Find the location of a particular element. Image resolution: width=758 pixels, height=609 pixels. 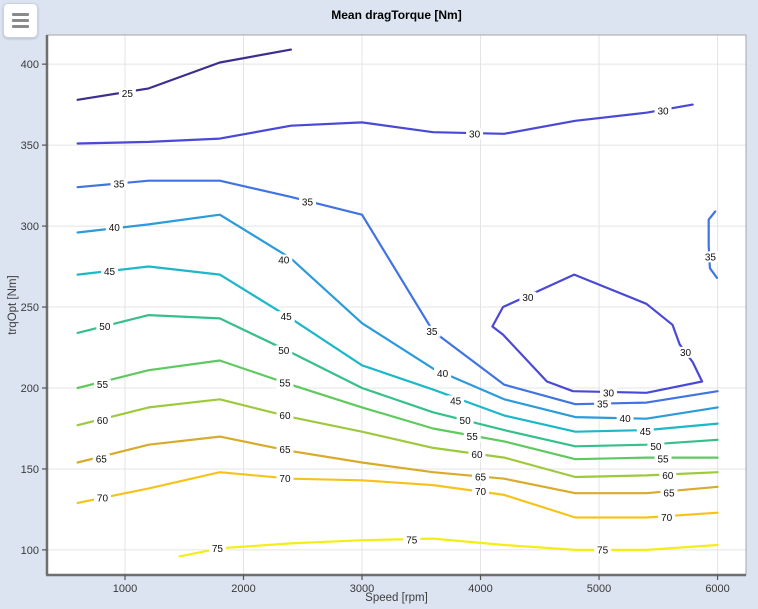

y-tick-label-150: 150 is located at coordinates (30, 470).